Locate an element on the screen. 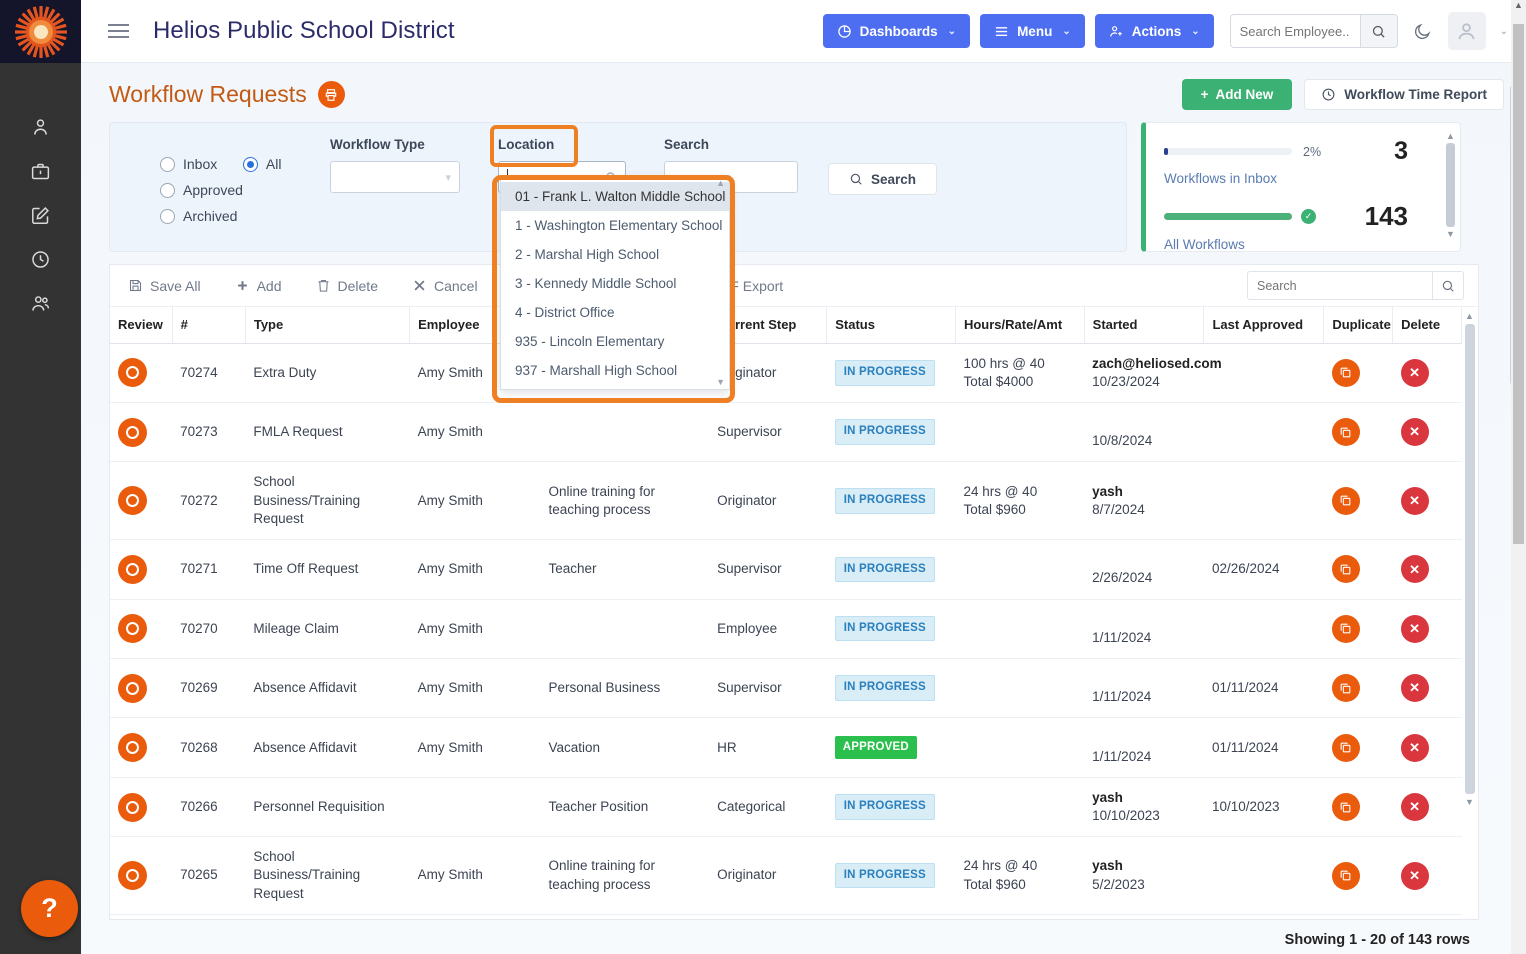  dark-mode-toggle is located at coordinates (1423, 31).